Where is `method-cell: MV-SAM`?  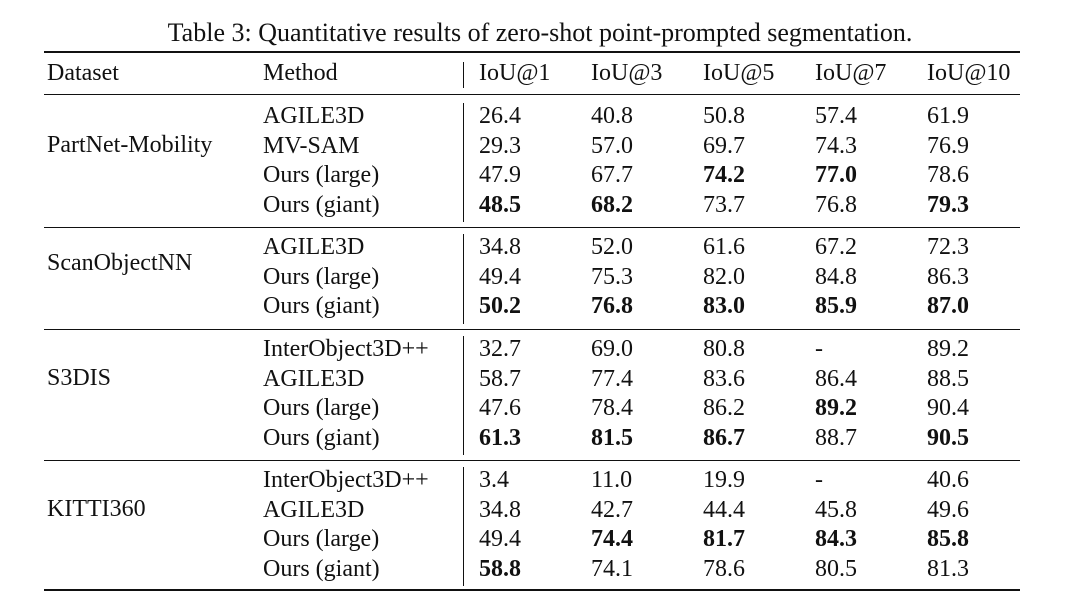
method-cell: MV-SAM is located at coordinates (311, 145).